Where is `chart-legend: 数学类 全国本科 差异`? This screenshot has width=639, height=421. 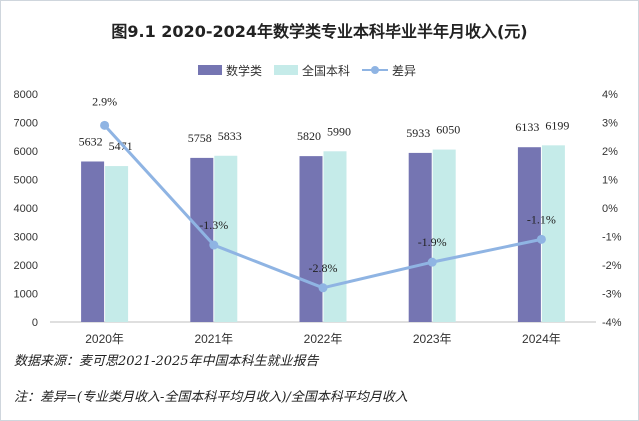 chart-legend: 数学类 全国本科 差异 is located at coordinates (313, 70).